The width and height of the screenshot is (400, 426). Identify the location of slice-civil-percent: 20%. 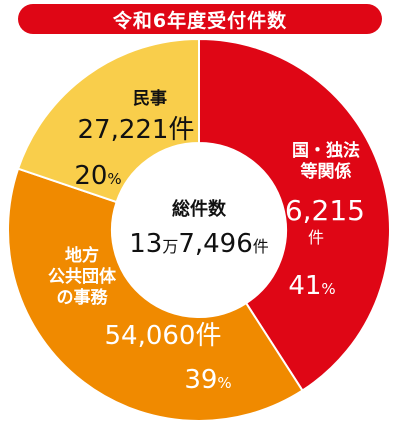
(97, 176).